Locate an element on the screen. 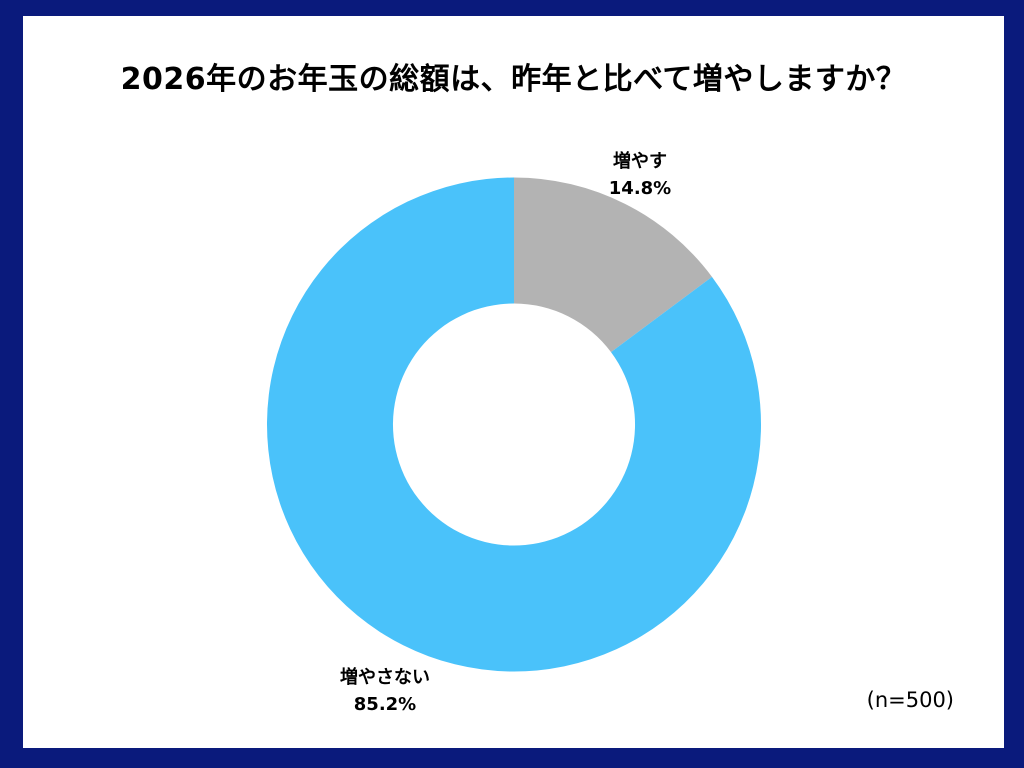 The height and width of the screenshot is (768, 1024). donut-slice-increase is located at coordinates (613, 265).